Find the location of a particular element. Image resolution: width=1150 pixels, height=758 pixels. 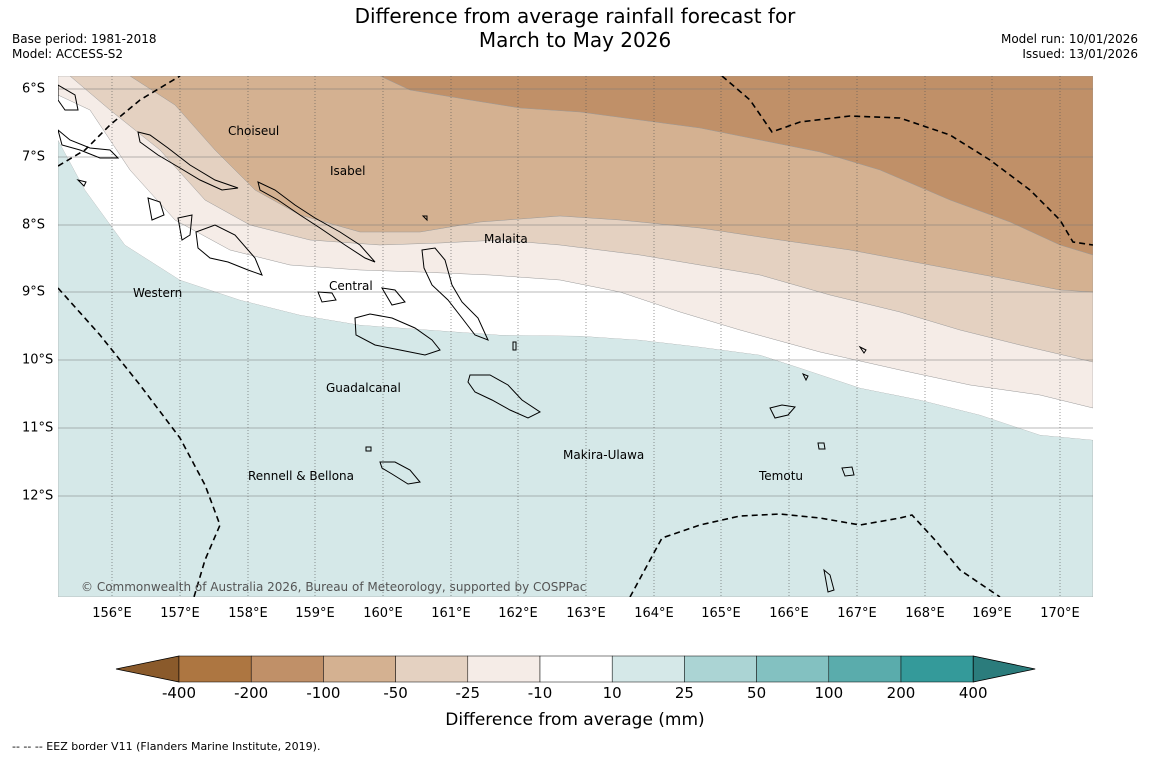

eez-north-west is located at coordinates (119, 121).